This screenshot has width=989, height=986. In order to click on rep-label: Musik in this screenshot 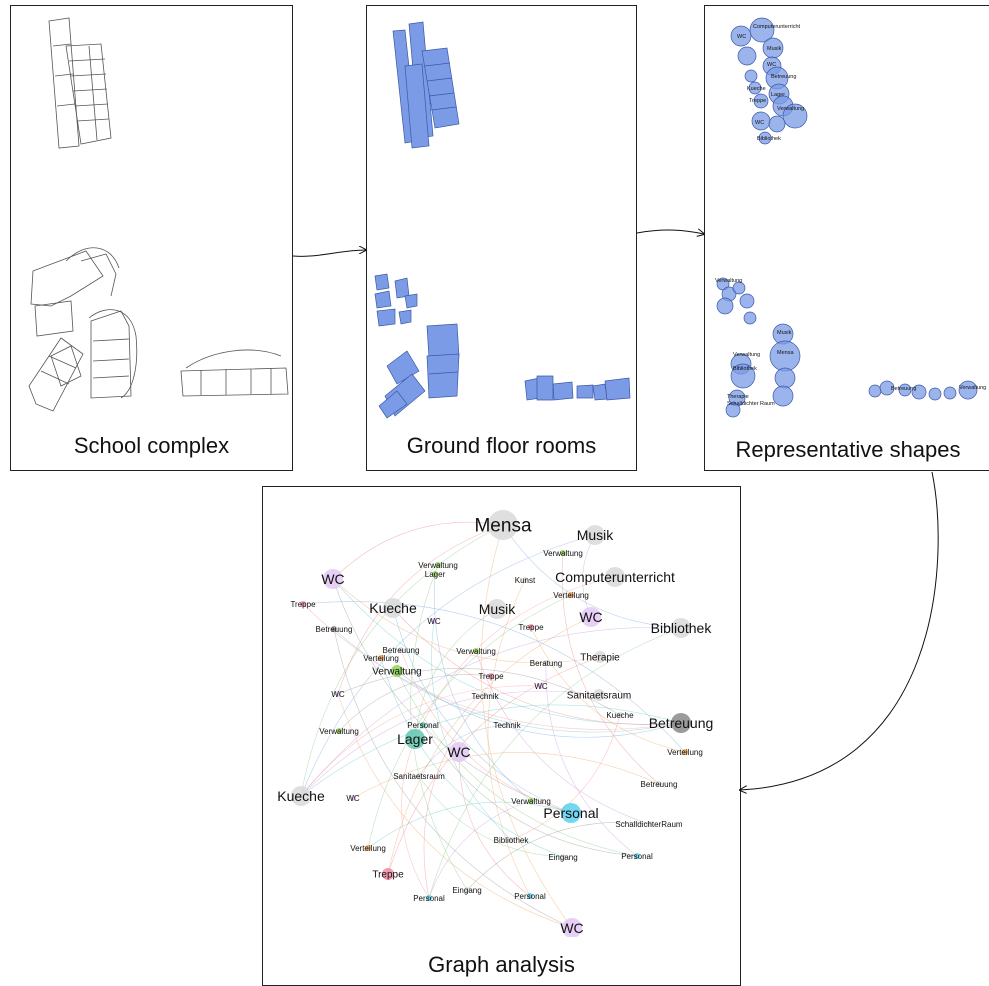, I will do `click(774, 49)`.